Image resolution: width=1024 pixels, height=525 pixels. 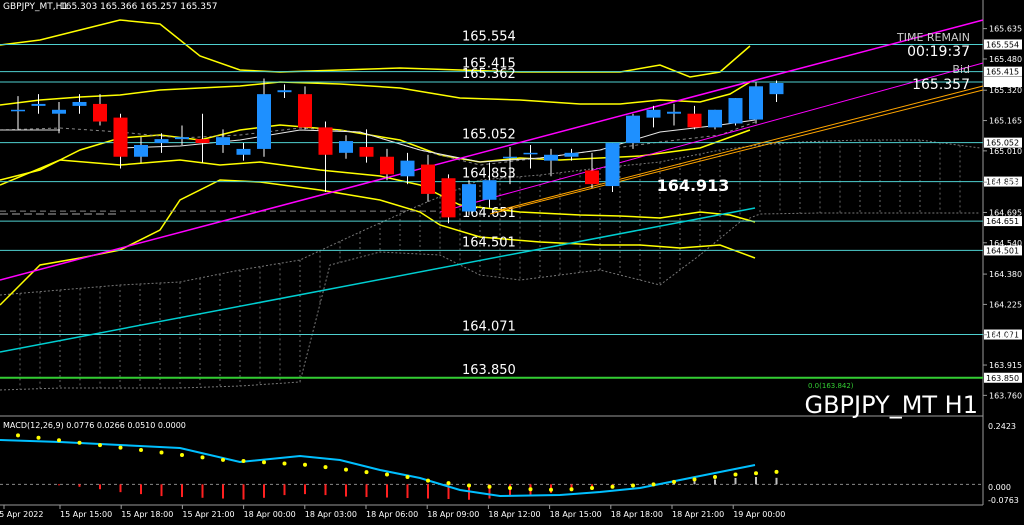 I want to click on price-tick-label: 164.850, so click(x=1005, y=182).